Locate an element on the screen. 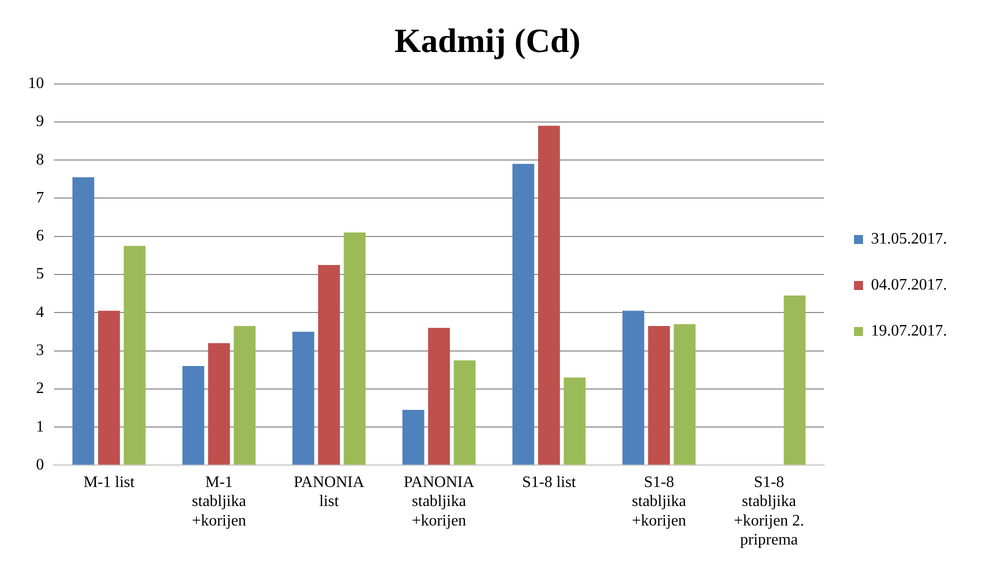 The width and height of the screenshot is (985, 566). y-tick-label: 7 is located at coordinates (40, 197).